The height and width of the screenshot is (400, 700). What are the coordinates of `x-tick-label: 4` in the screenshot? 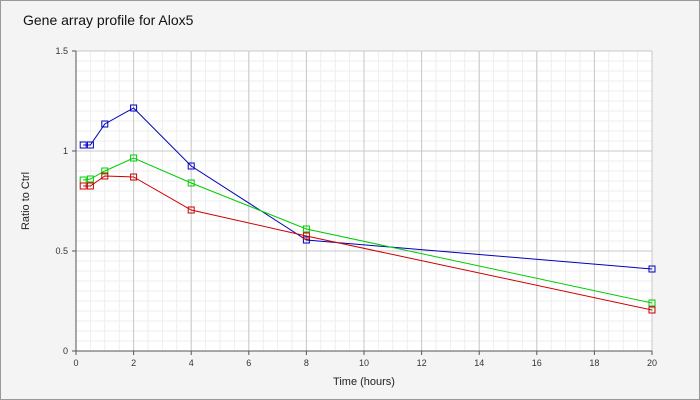 It's located at (191, 363).